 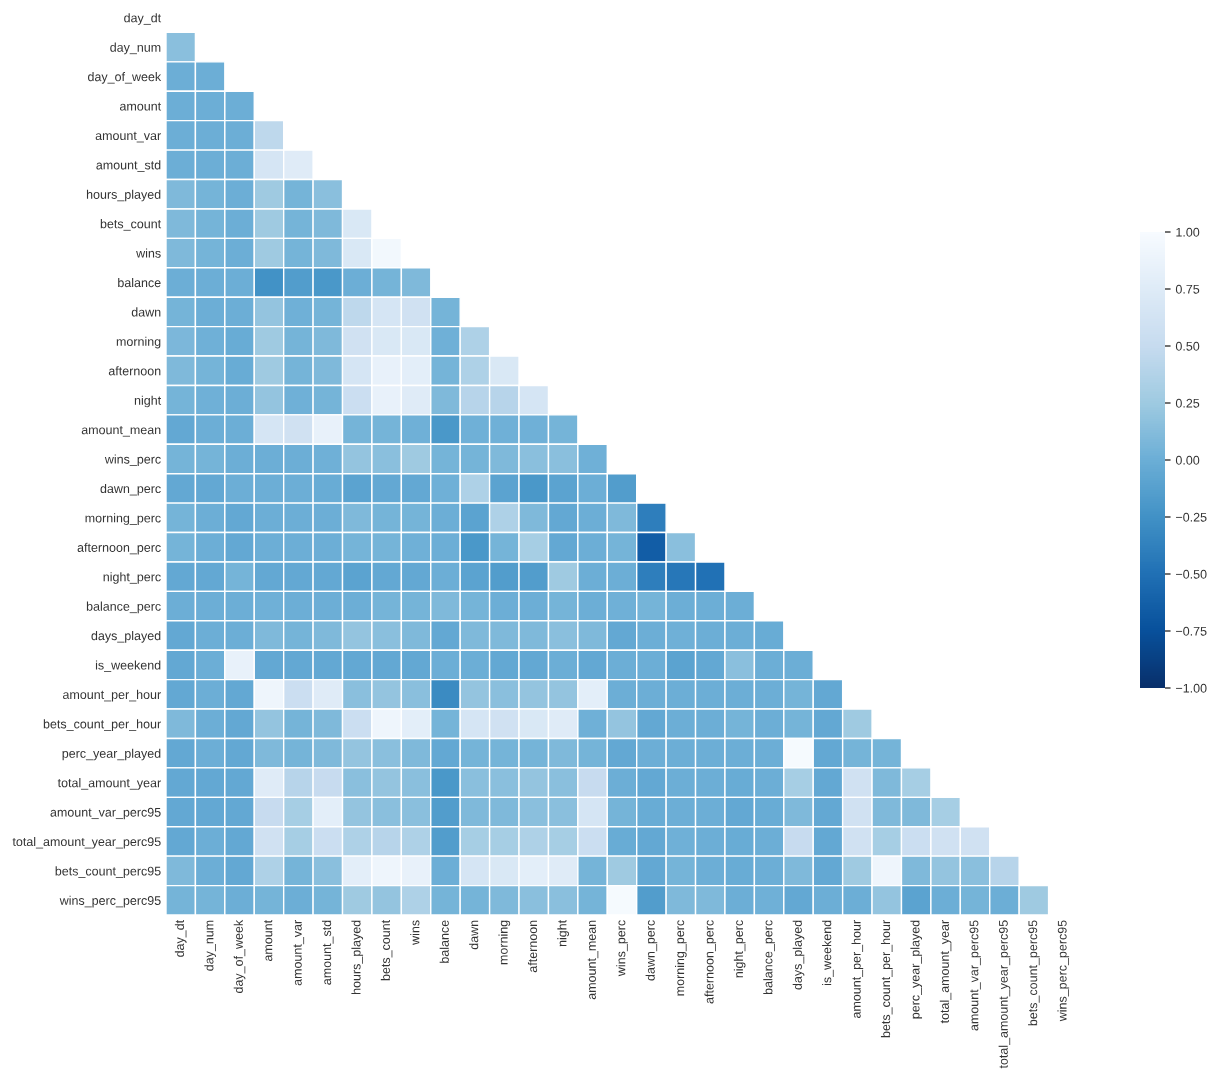 What do you see at coordinates (143, 19) in the screenshot?
I see `y-tick-label: day_dt` at bounding box center [143, 19].